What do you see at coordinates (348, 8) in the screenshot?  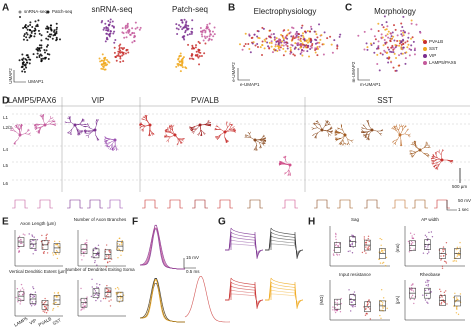 I see `panel-letter: C` at bounding box center [348, 8].